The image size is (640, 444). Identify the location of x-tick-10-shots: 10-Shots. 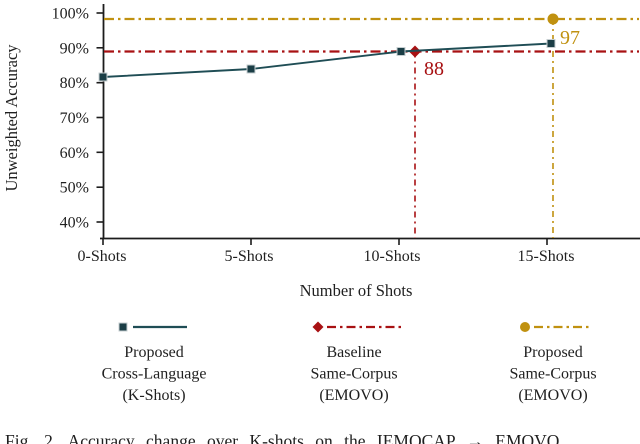
(392, 256).